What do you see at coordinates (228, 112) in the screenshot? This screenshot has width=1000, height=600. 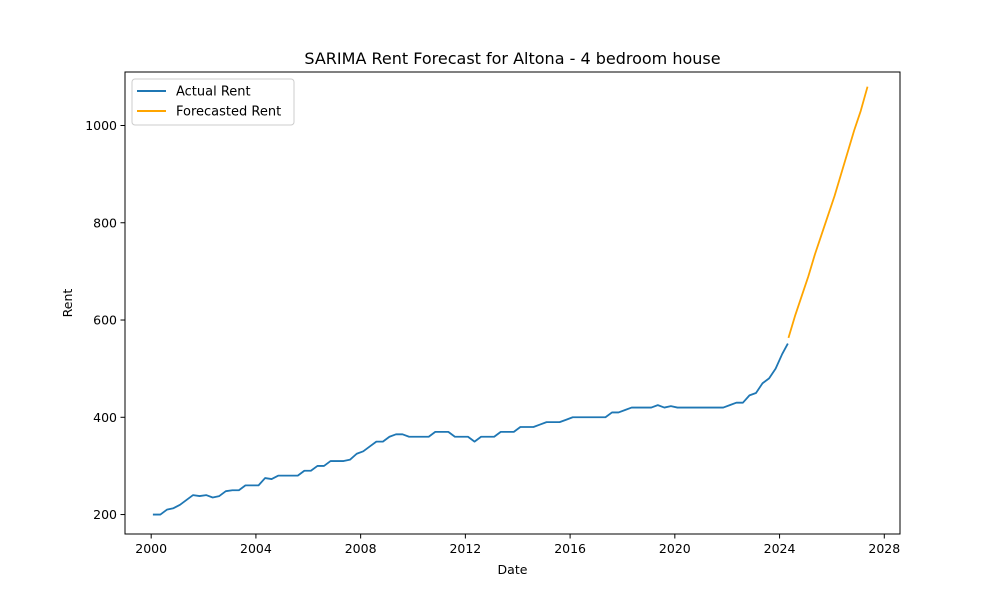 I see `legend-label-forecasted-rent: Forecasted Rent` at bounding box center [228, 112].